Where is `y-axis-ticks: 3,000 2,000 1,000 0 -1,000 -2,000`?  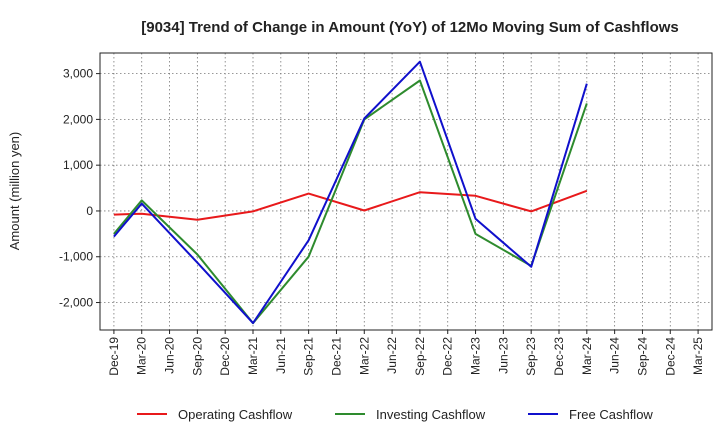 y-axis-ticks: 3,000 2,000 1,000 0 -1,000 -2,000 is located at coordinates (79, 188).